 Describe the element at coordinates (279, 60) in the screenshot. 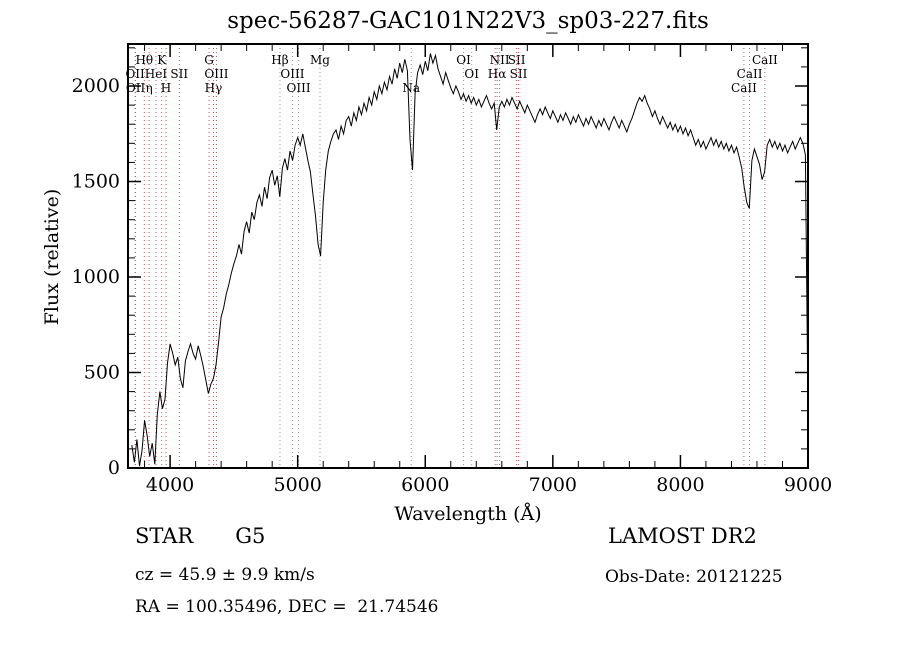

I see `spectral-line-label: Hβ` at that location.